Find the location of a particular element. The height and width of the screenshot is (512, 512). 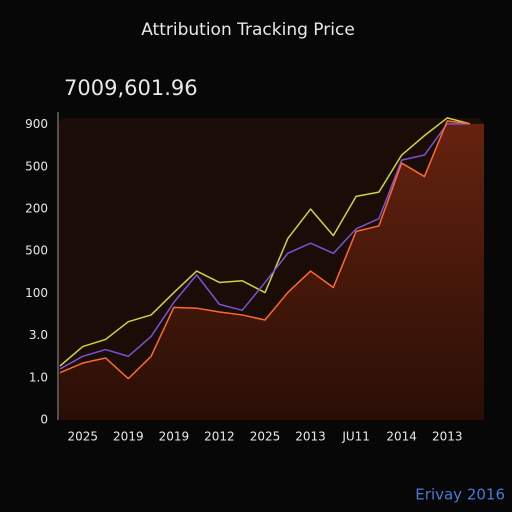

y-tick-label: 900 is located at coordinates (36, 124).